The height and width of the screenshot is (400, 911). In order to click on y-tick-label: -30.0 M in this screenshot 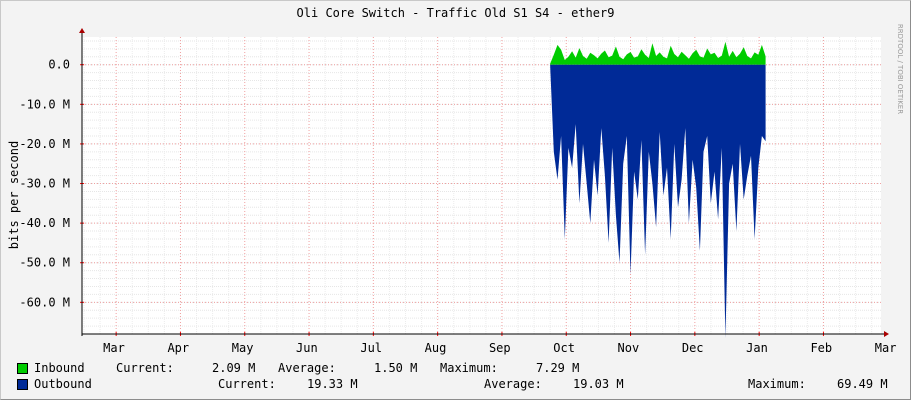, I will do `click(44, 184)`.